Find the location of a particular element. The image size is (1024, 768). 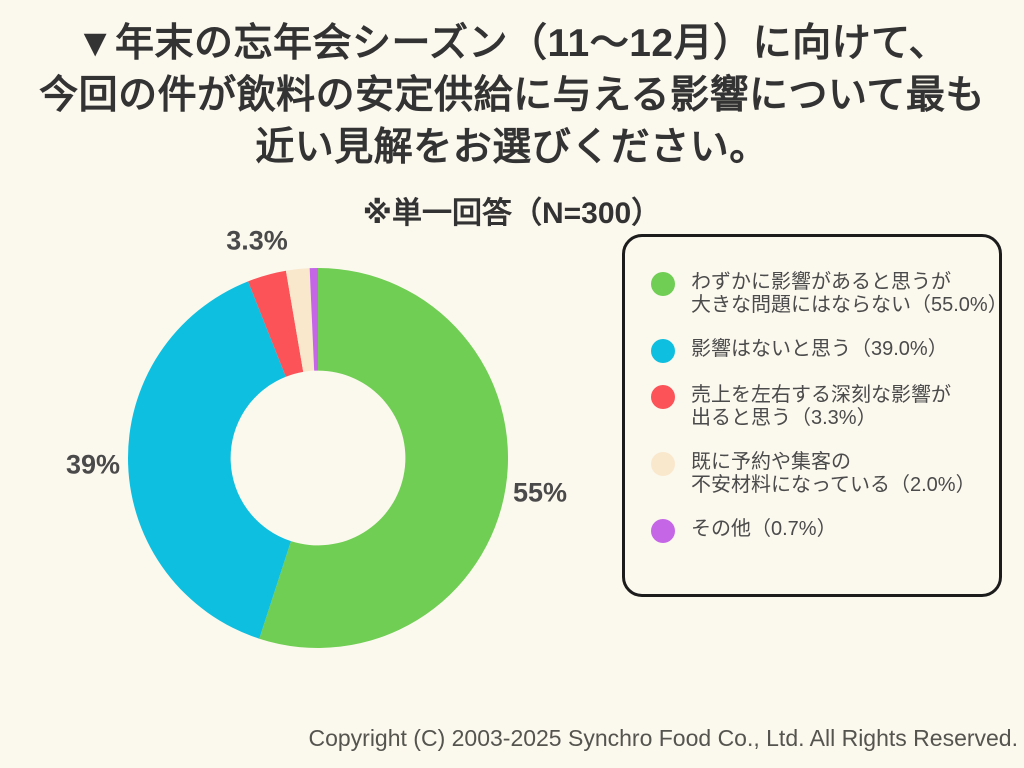

legend-item: 影響はないと思う（39.0%） is located at coordinates (825, 350).